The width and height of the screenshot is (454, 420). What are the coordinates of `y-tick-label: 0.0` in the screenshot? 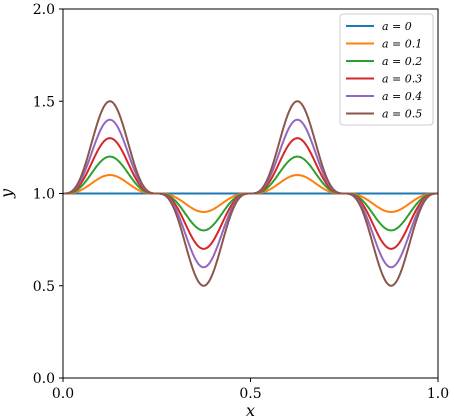 It's located at (44, 379).